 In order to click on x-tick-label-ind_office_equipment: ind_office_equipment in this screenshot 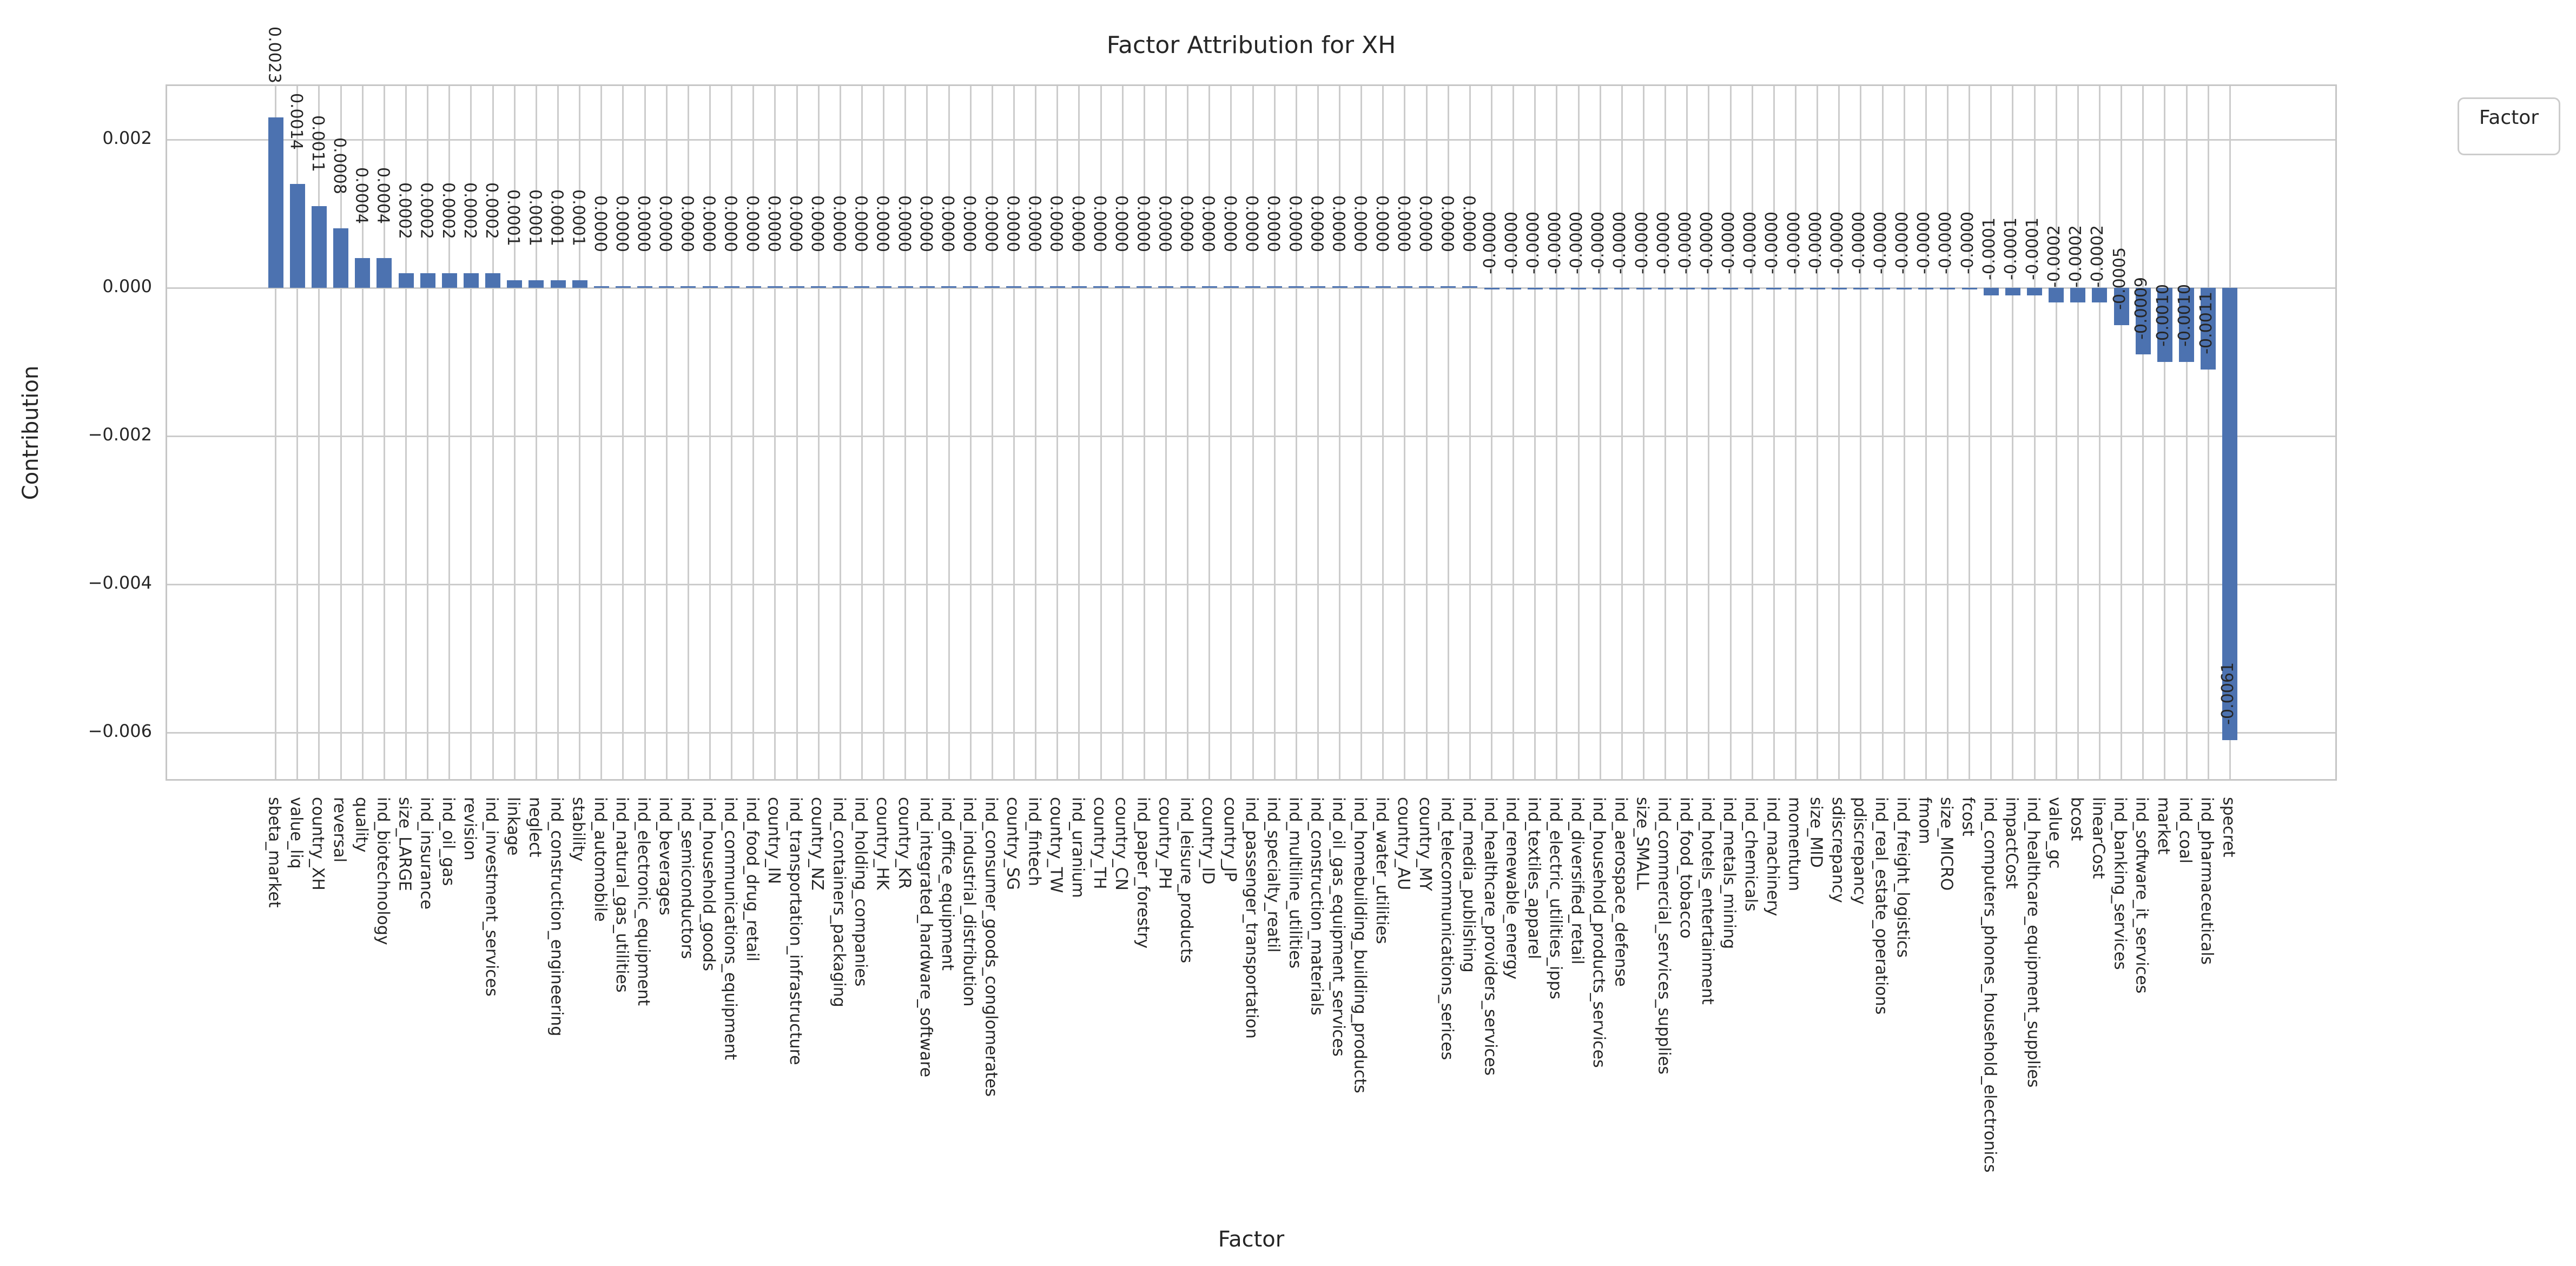, I will do `click(947, 884)`.